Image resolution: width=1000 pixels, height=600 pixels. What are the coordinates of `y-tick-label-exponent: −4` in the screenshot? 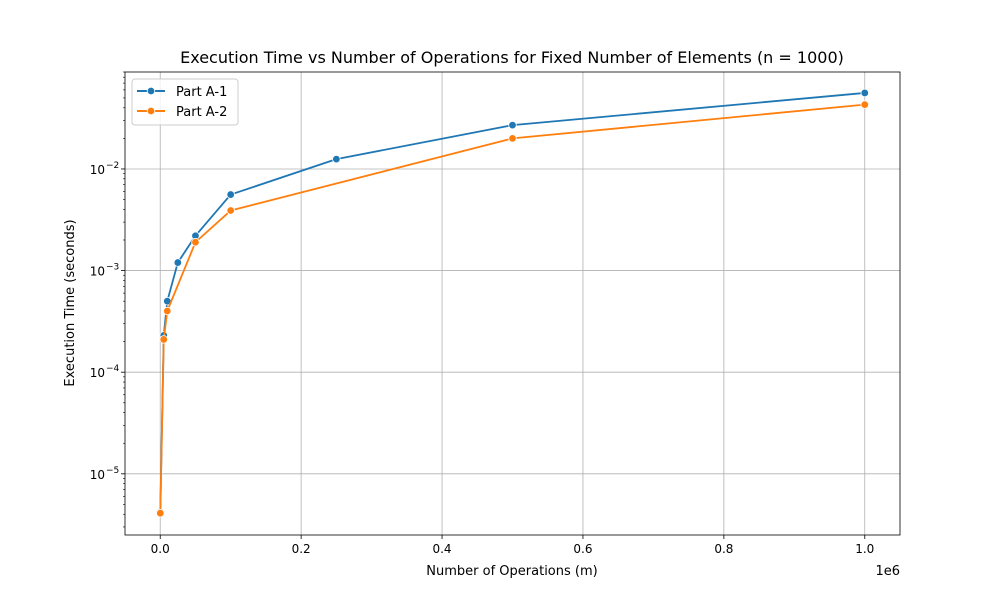 It's located at (113, 369).